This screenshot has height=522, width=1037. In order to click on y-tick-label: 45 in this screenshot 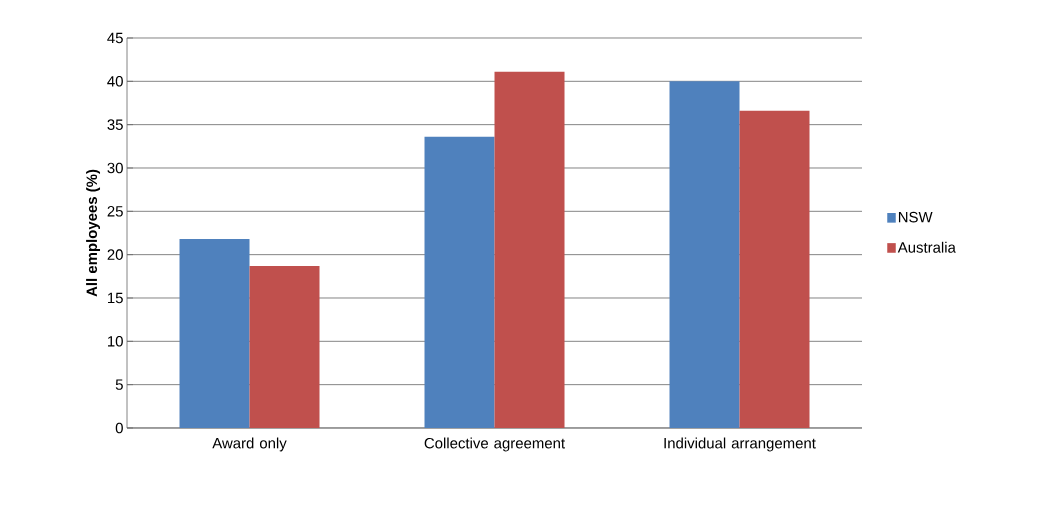, I will do `click(115, 38)`.